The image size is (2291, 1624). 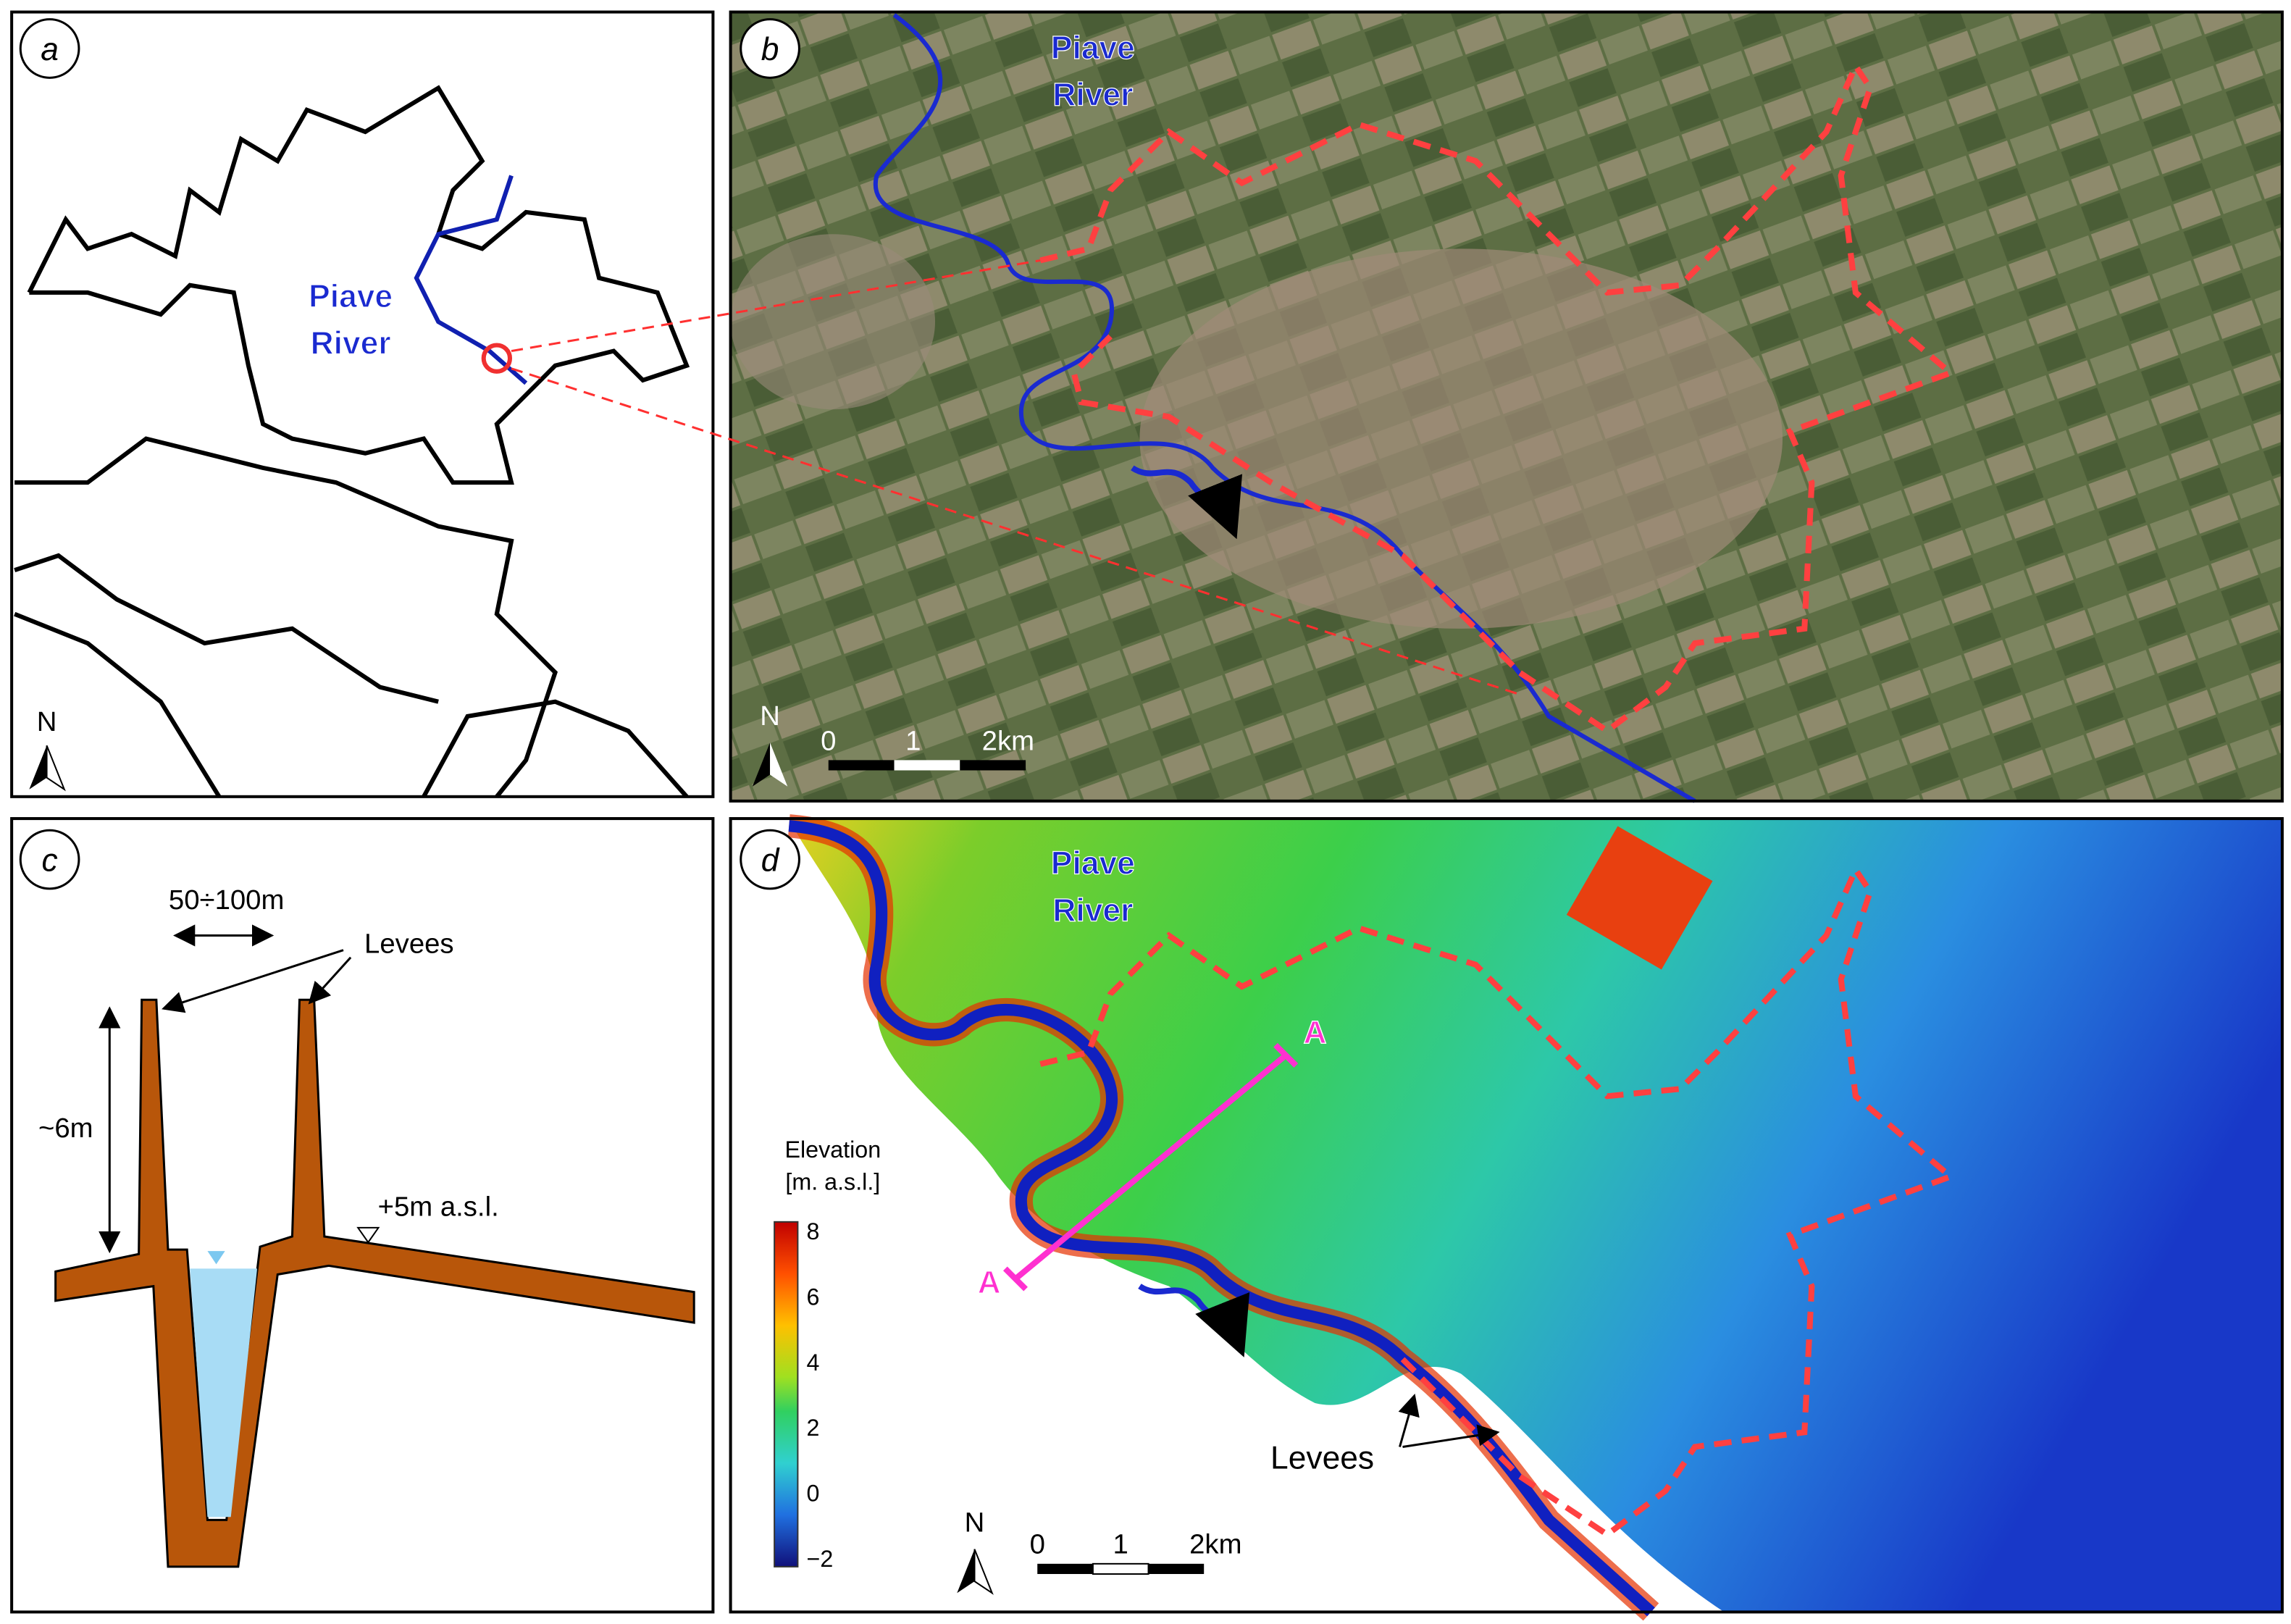 I want to click on panel-label: c, so click(x=49, y=861).